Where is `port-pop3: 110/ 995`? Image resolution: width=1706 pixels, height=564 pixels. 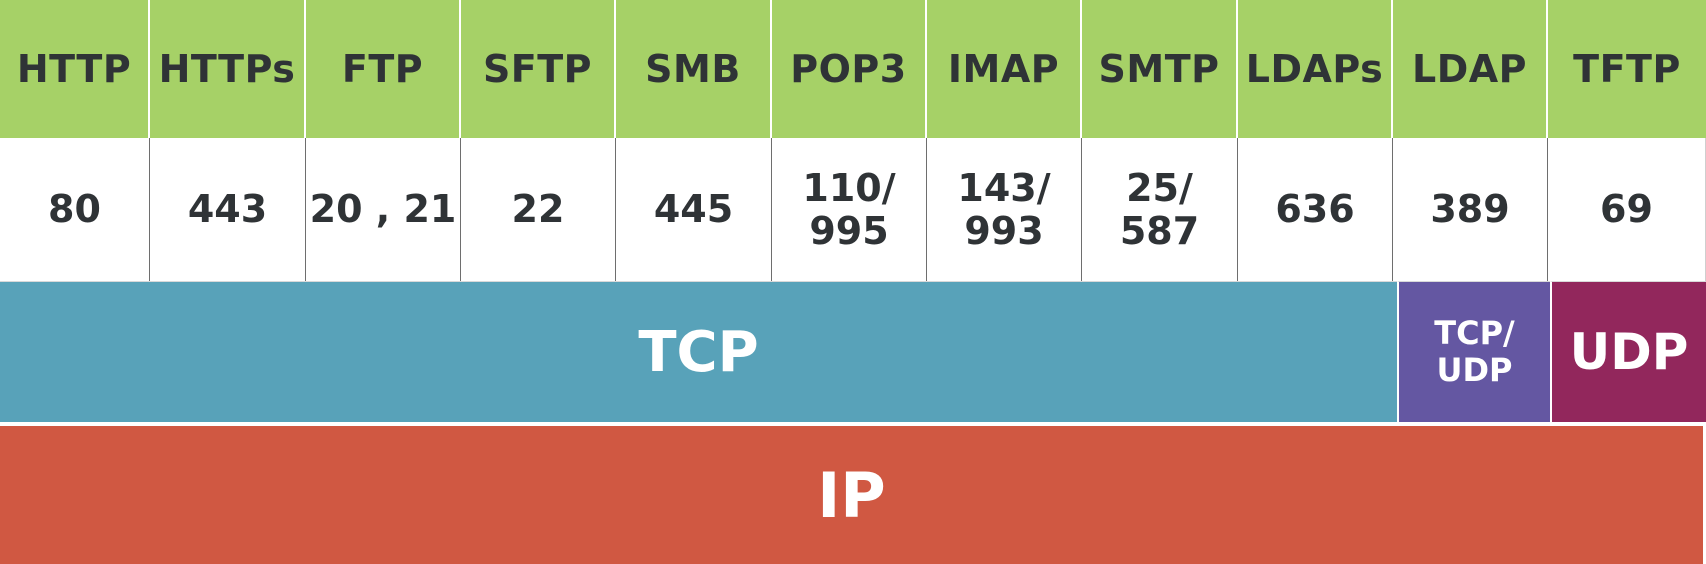
port-pop3: 110/ 995 is located at coordinates (849, 209).